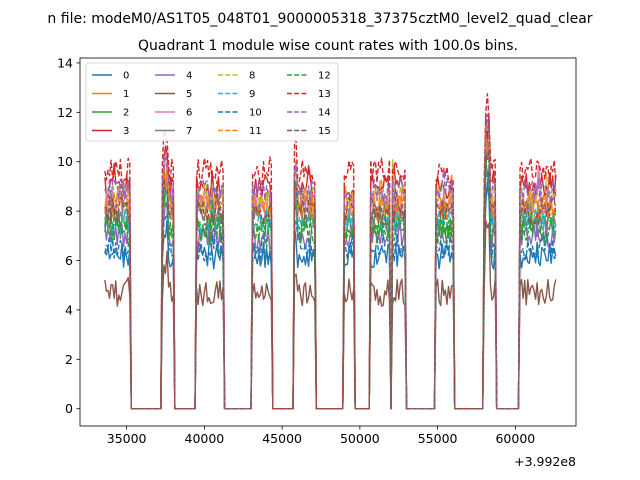 The image size is (640, 480). I want to click on x-tick-label: 35000, so click(127, 438).